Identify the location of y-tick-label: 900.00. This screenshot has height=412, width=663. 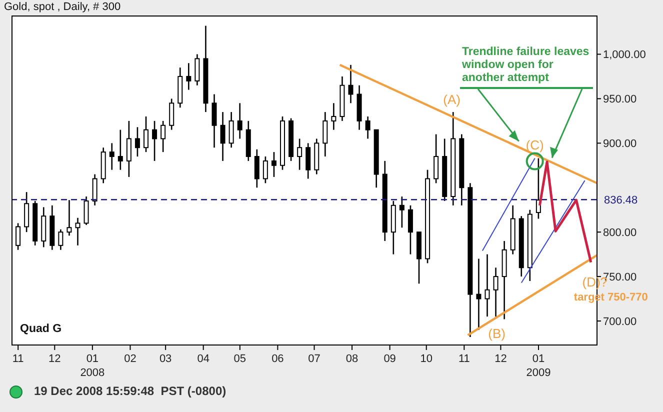
(620, 144).